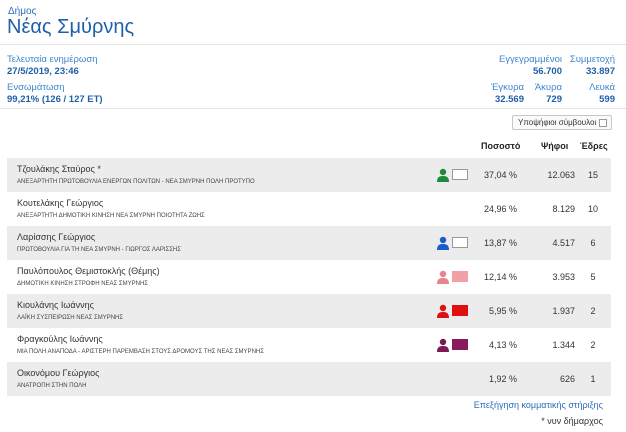 The image size is (626, 432). Describe the element at coordinates (602, 87) in the screenshot. I see `blank-label: Λευκά` at that location.